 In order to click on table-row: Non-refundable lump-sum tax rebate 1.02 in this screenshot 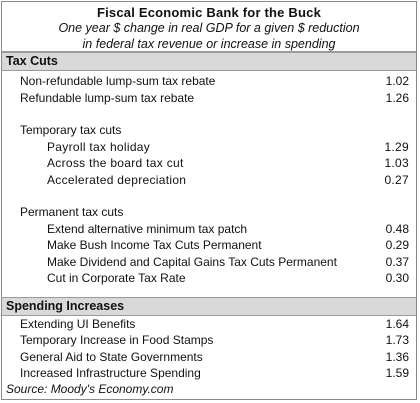, I will do `click(209, 81)`.